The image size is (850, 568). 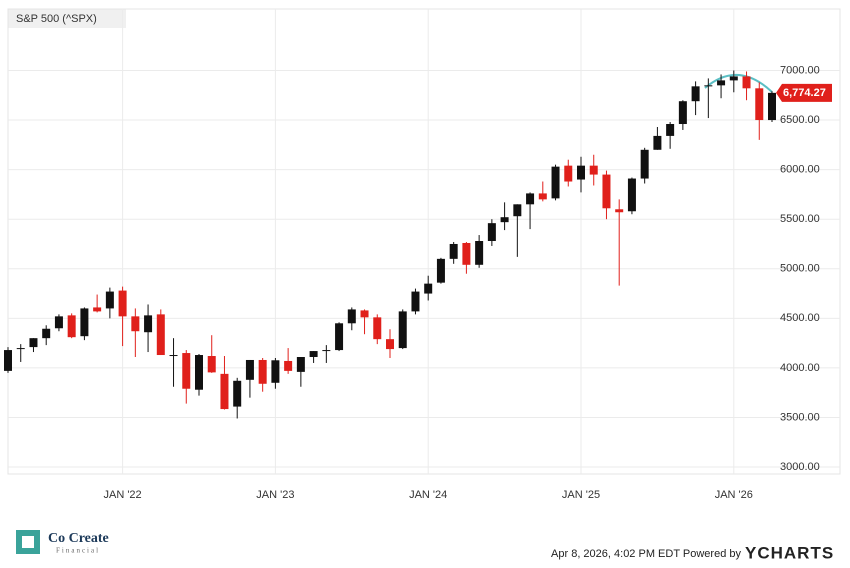 What do you see at coordinates (800, 269) in the screenshot?
I see `y-tick-label: 5000.00` at bounding box center [800, 269].